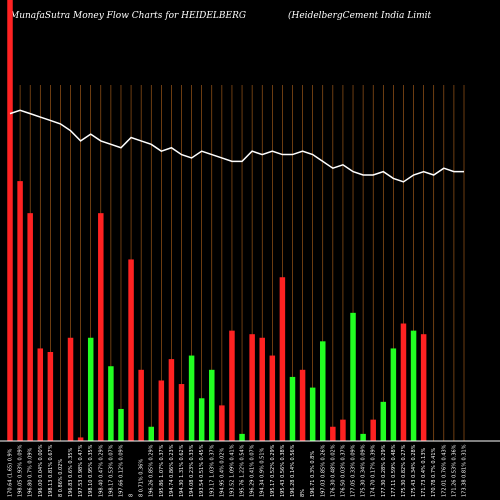 The image size is (500, 500). What do you see at coordinates (121, 470) in the screenshot?
I see `x-tick-label: 197.66 0.12% 0.09%` at bounding box center [121, 470].